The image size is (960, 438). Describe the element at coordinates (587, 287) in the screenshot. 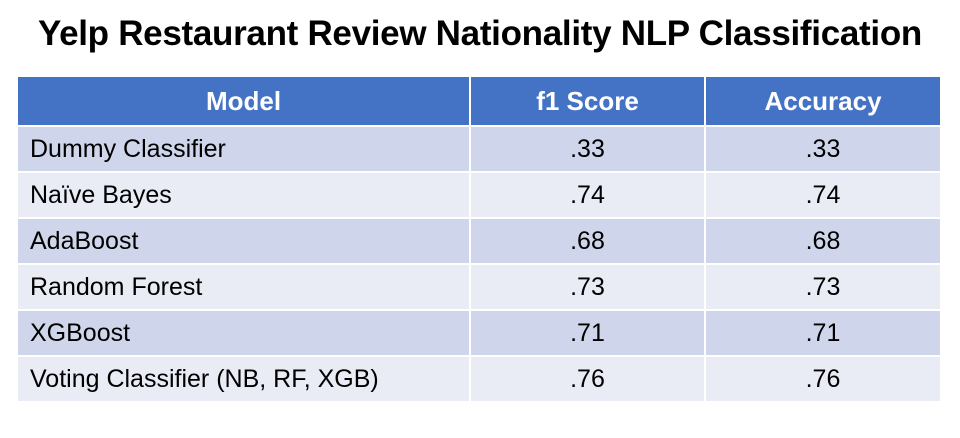

I see `f1-score-cell: .73` at that location.